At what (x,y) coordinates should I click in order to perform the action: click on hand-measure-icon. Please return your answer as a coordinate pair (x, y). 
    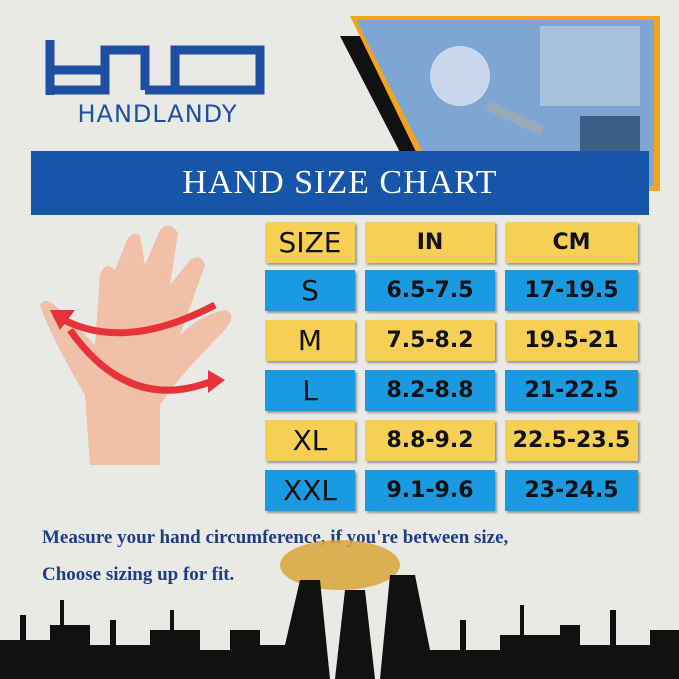
    Looking at the image, I should click on (136, 345).